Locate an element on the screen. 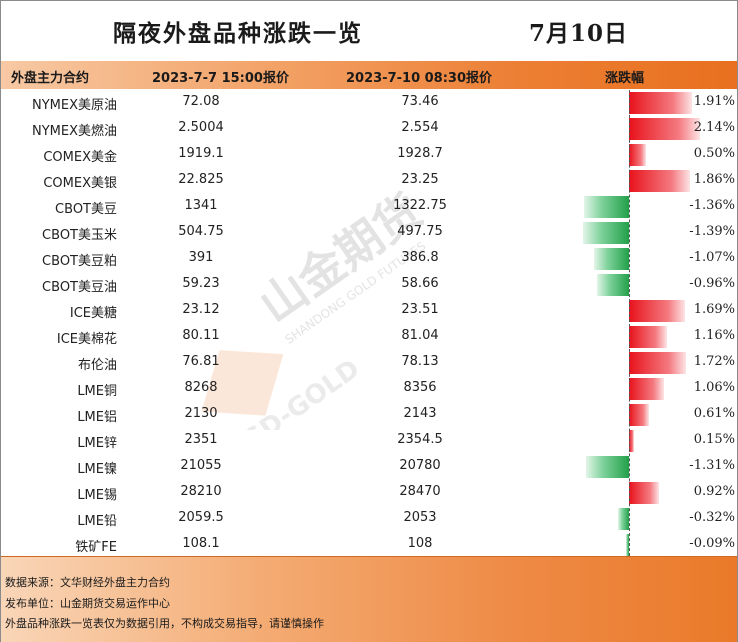  change-percent: 1.91% is located at coordinates (714, 101).